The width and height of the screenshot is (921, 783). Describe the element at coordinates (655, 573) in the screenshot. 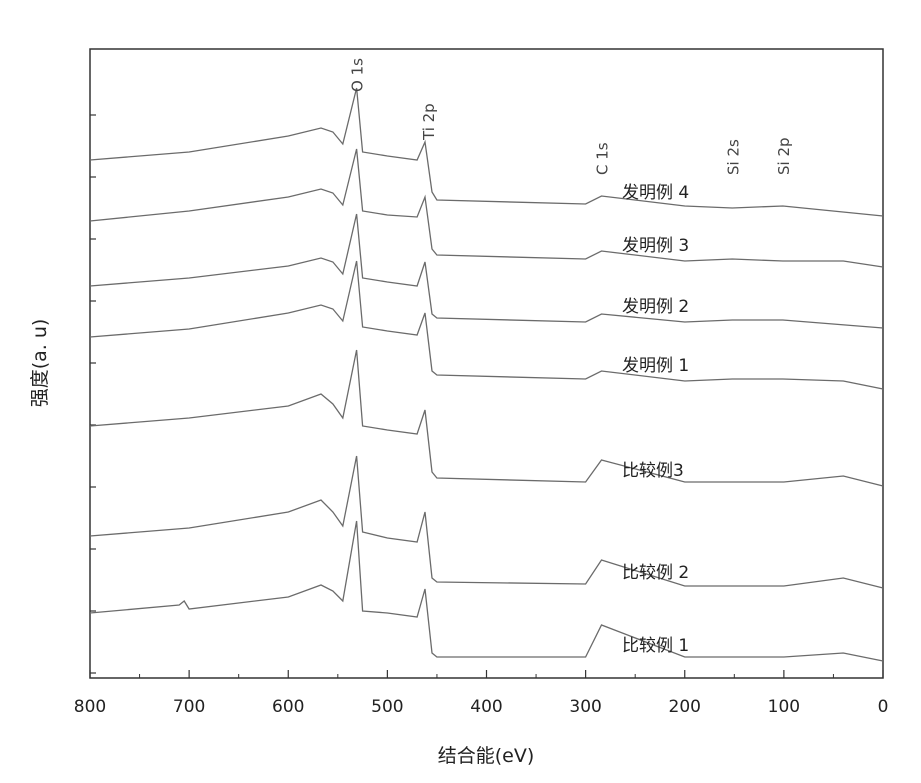

I see `series-label: 比较例 2` at that location.